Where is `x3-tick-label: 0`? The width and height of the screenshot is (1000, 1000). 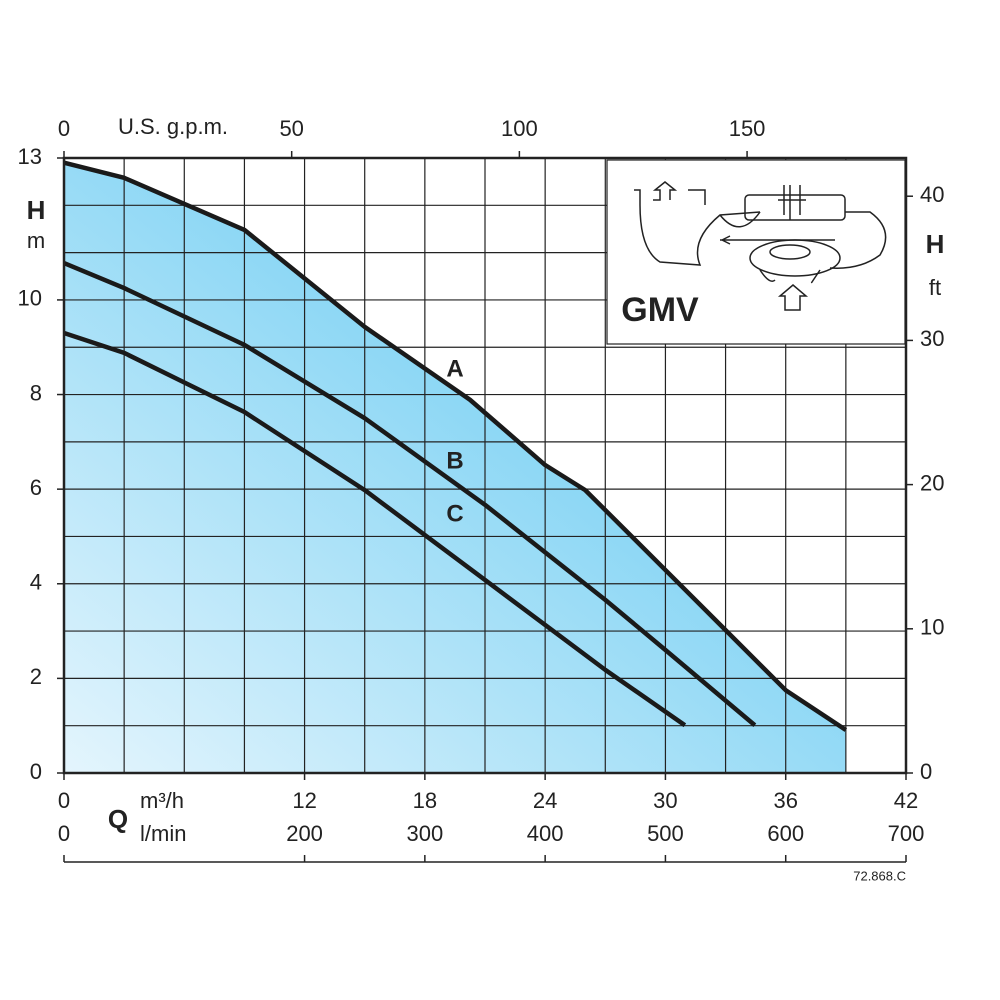
x3-tick-label: 0 is located at coordinates (64, 833).